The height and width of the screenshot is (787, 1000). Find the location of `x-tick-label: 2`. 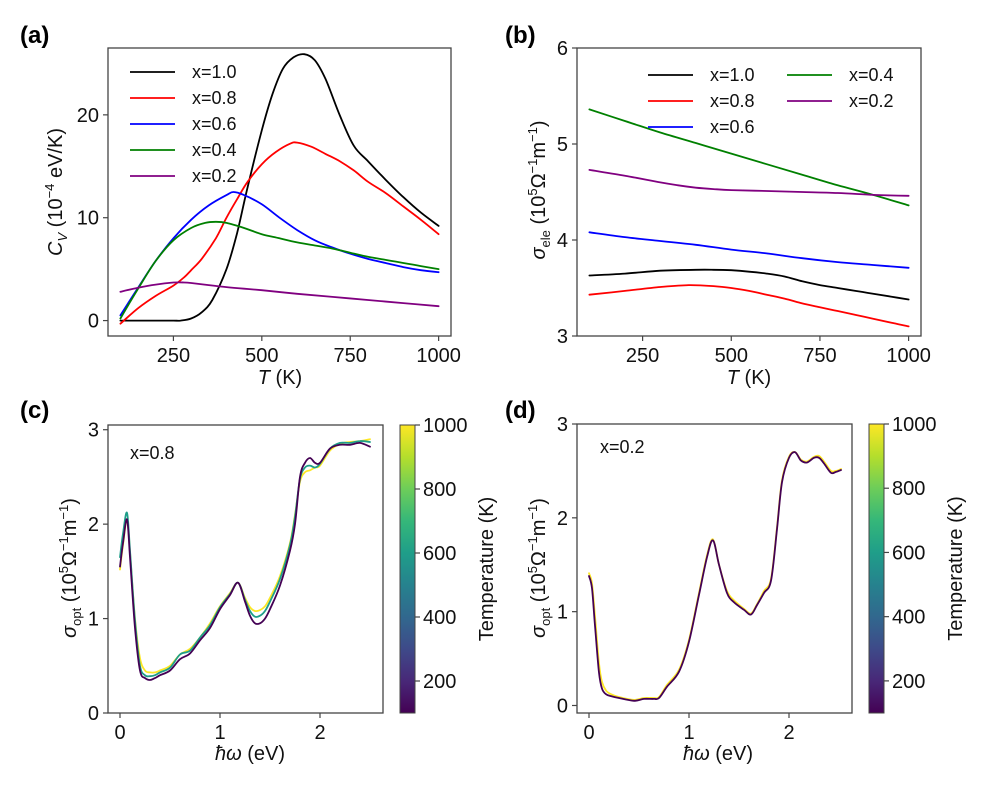

x-tick-label: 2 is located at coordinates (319, 733).